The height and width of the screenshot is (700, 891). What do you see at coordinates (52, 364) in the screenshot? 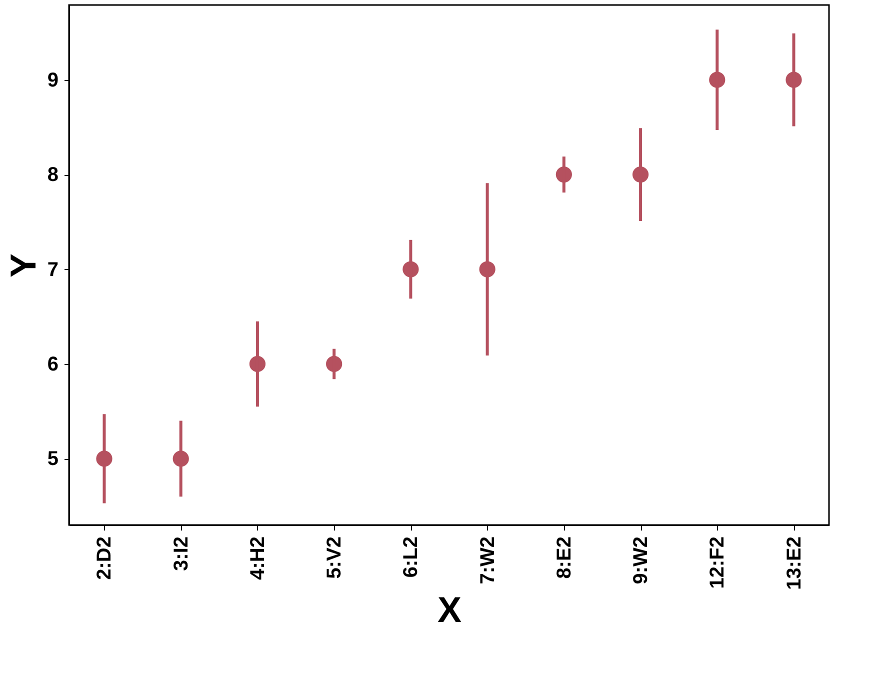
I see `y-tick-label: 6` at bounding box center [52, 364].